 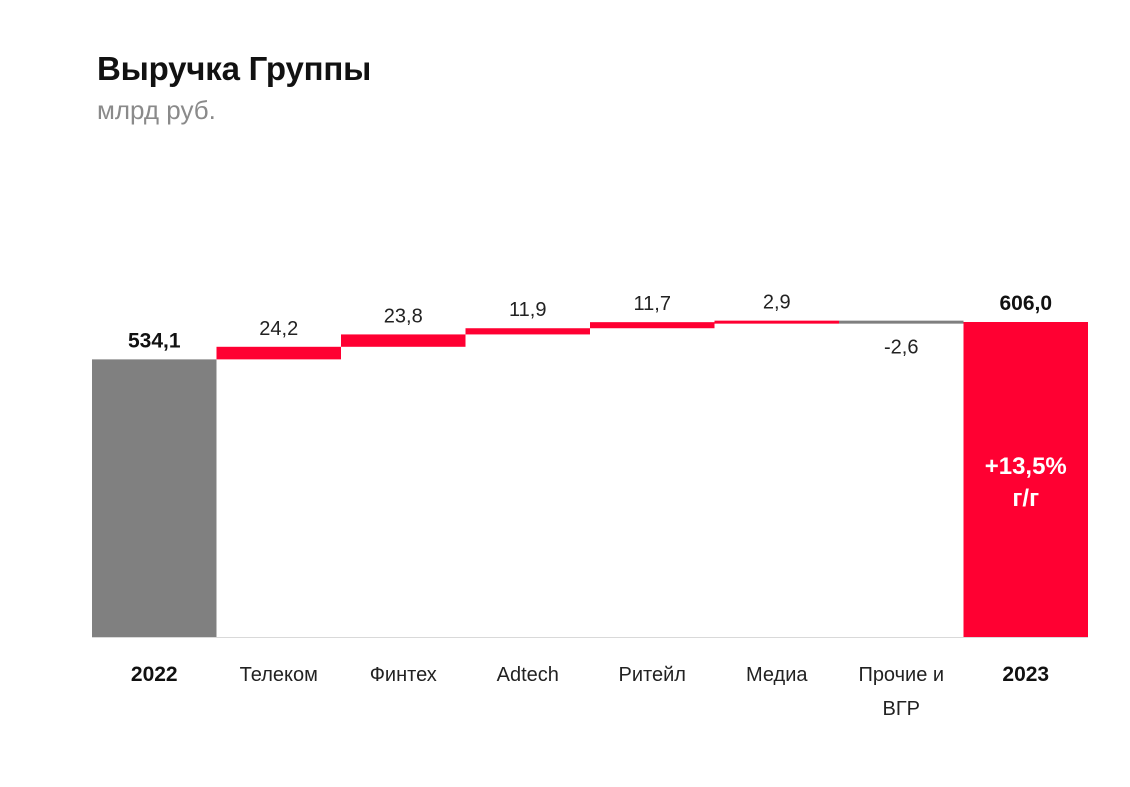 I want to click on growth-annotation-line-0: +13,5%, so click(x=1026, y=466).